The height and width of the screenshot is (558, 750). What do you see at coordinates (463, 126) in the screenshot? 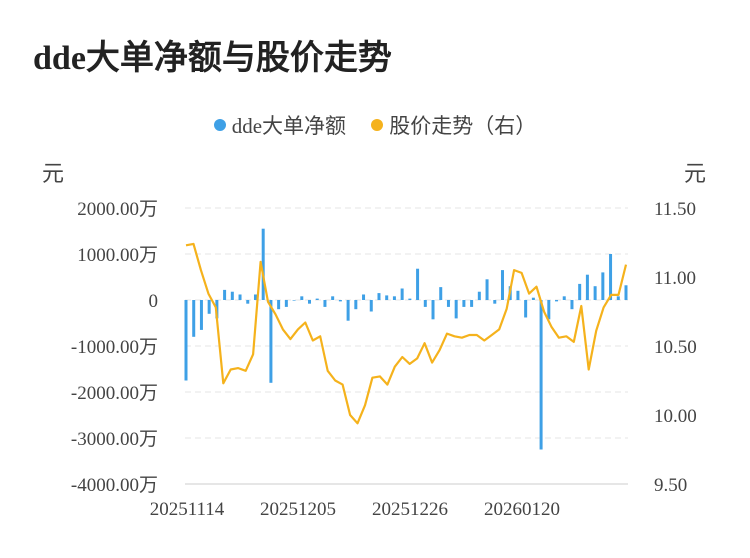
I see `legend-label-price: 股价走势（右）` at bounding box center [463, 126].